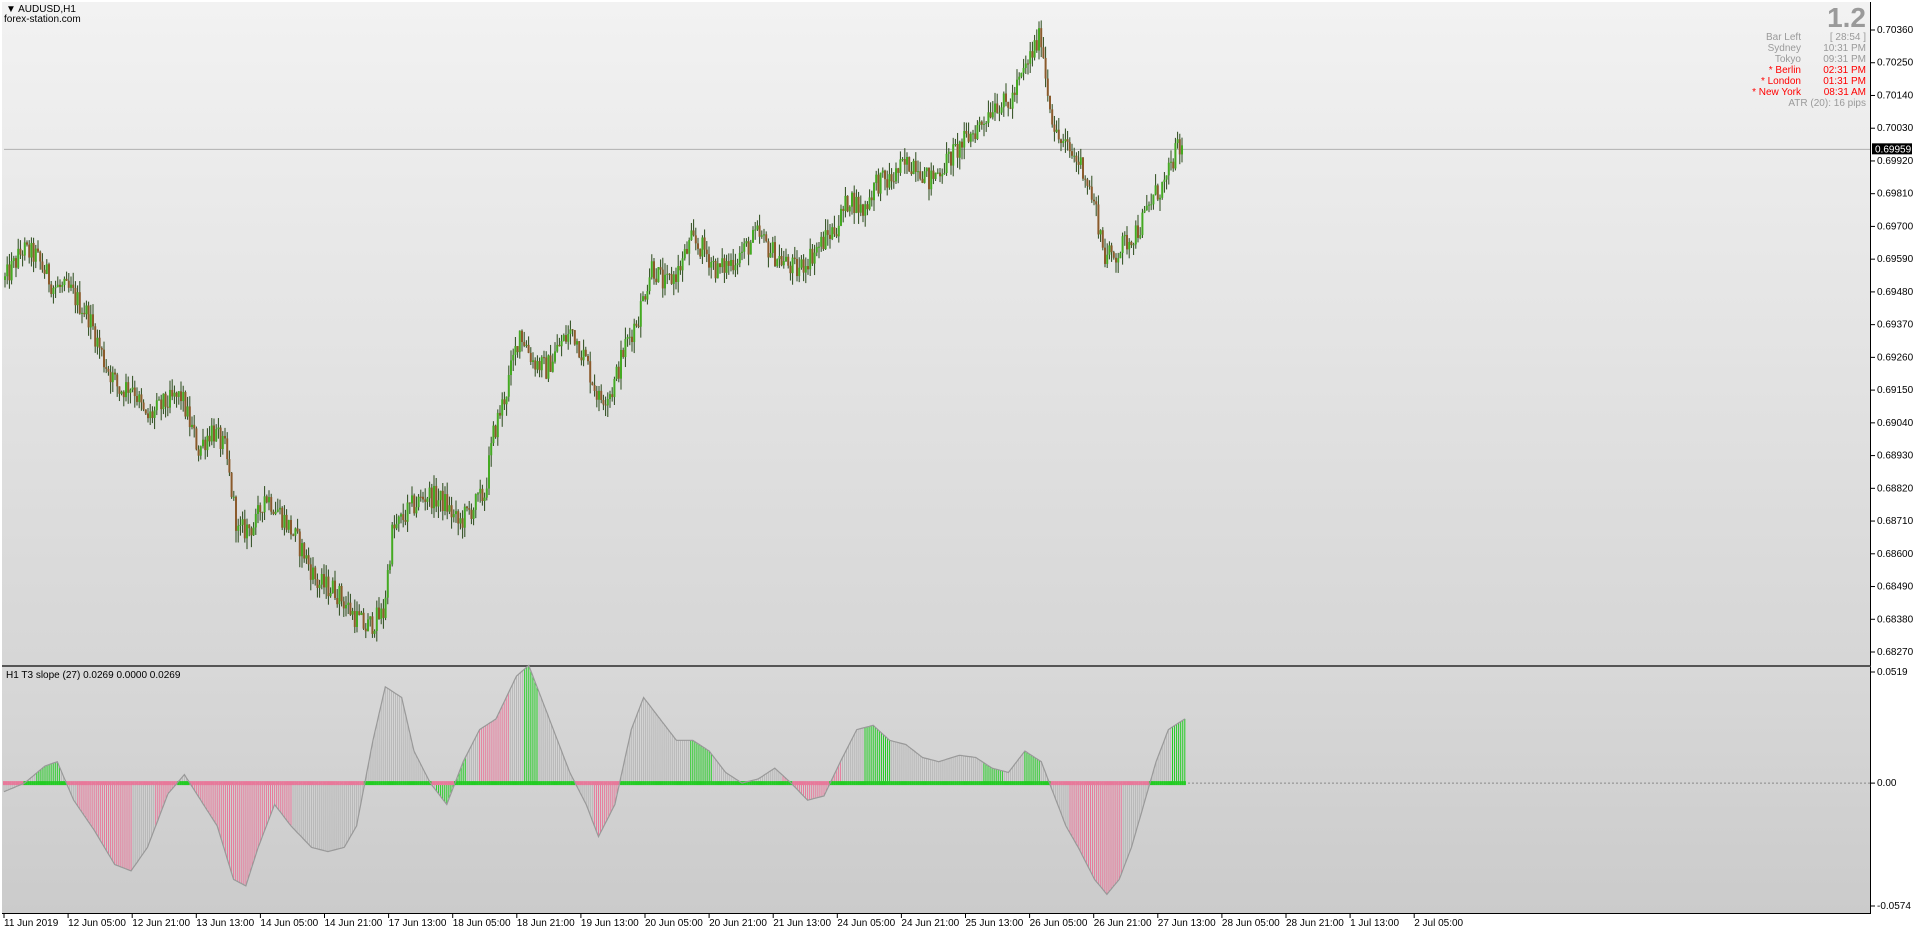 Image resolution: width=1916 pixels, height=933 pixels. Describe the element at coordinates (1893, 149) in the screenshot. I see `current-price-label: 0.69959` at that location.